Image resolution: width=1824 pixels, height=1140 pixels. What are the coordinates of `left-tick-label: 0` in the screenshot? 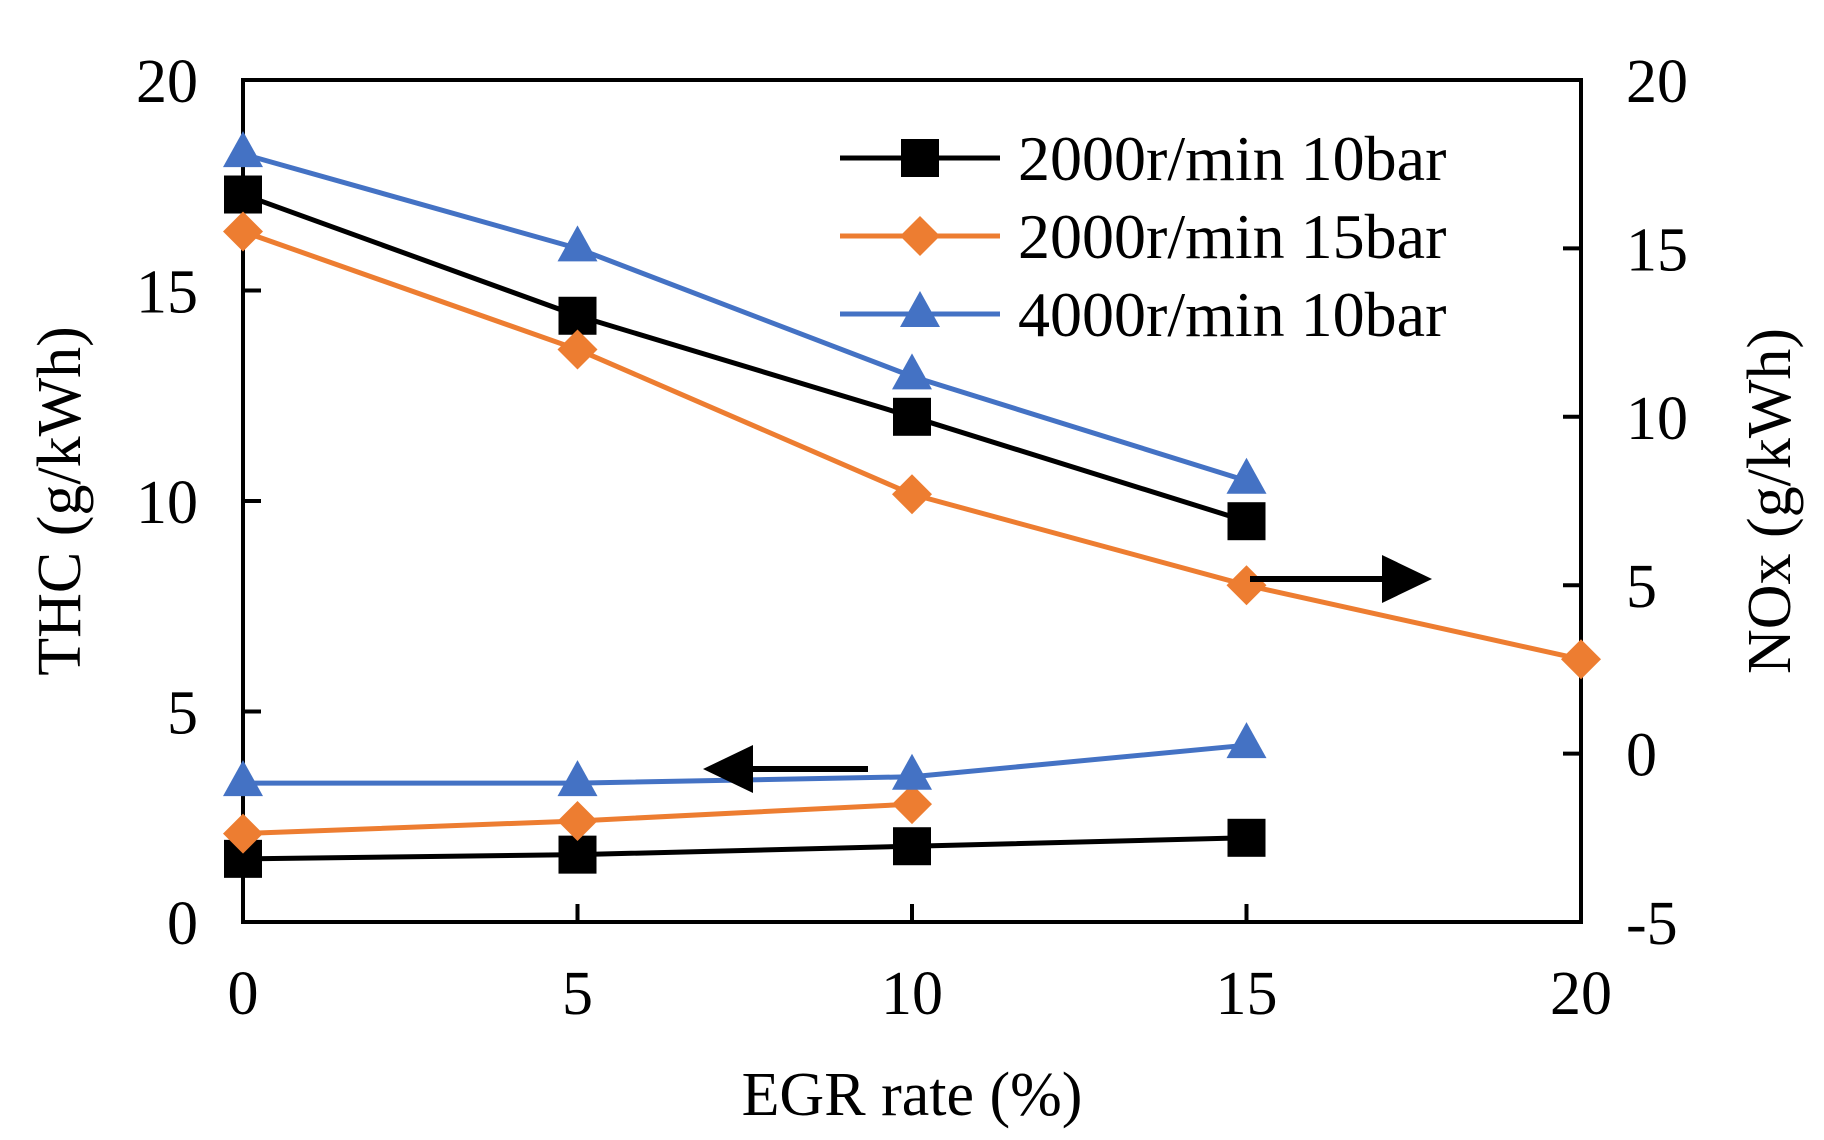 It's located at (182, 924).